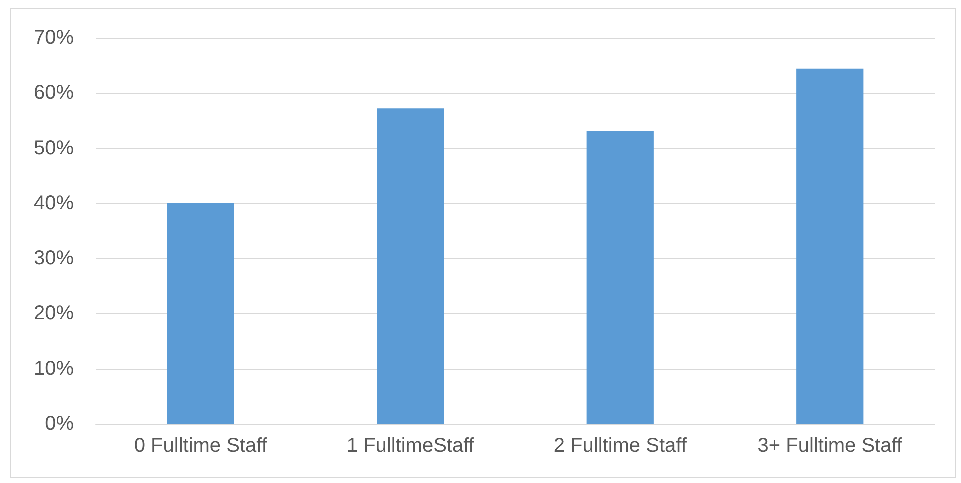 Image resolution: width=961 pixels, height=483 pixels. Describe the element at coordinates (621, 446) in the screenshot. I see `x-tick-label: 2 Fulltime Staff` at that location.